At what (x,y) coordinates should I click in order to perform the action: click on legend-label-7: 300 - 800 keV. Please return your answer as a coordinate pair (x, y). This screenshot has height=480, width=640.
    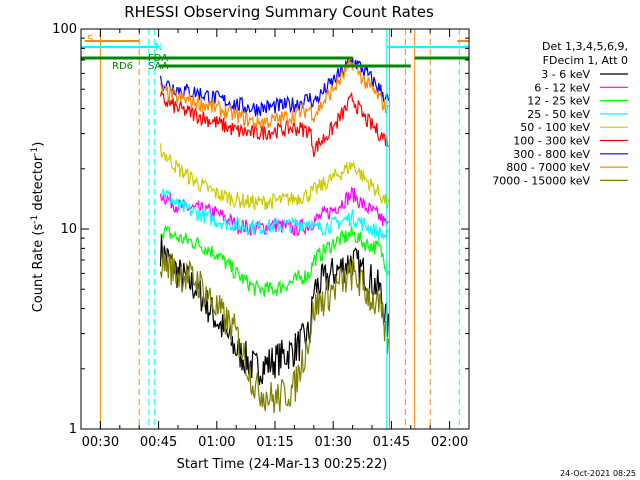
    Looking at the image, I should click on (551, 154).